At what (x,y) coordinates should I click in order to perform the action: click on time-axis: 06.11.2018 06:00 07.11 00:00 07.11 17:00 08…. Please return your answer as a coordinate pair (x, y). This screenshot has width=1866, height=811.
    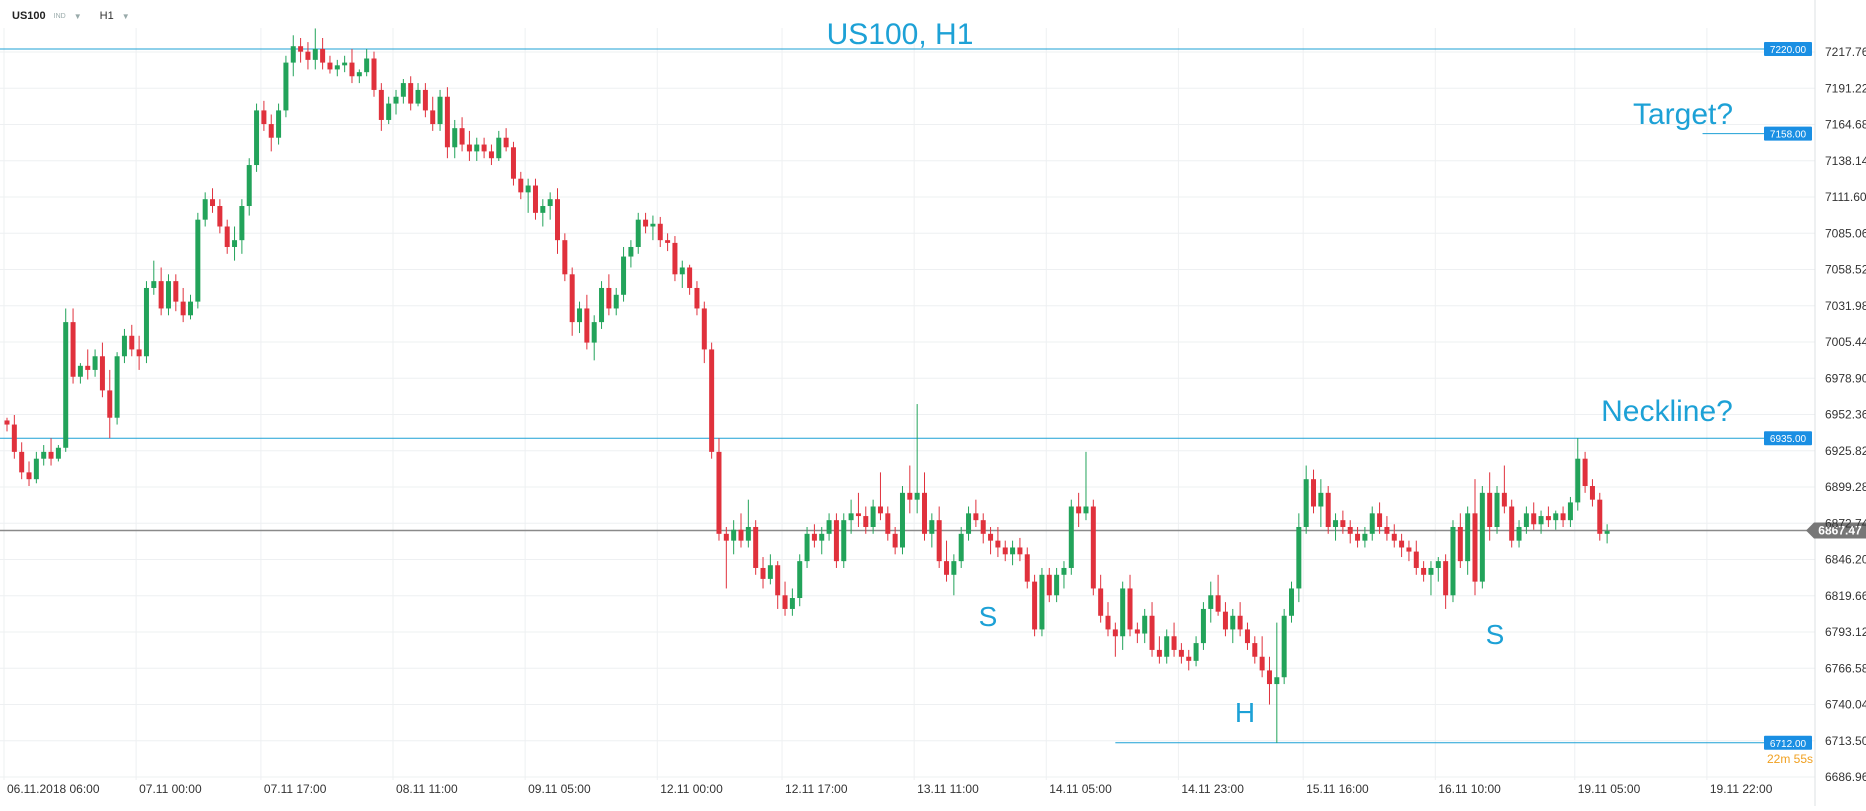
    Looking at the image, I should click on (890, 789).